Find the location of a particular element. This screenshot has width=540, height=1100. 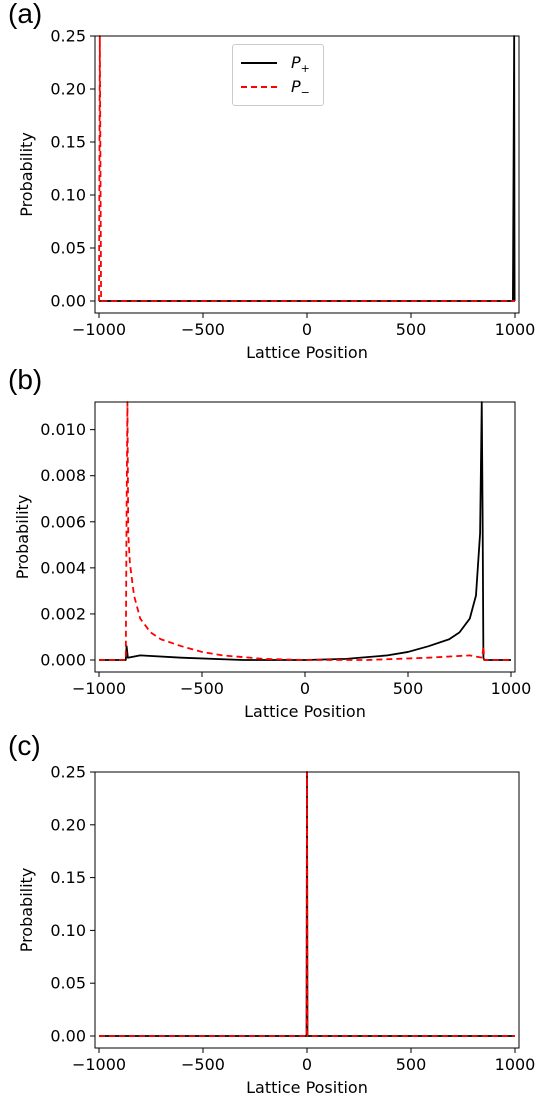

panel-label: (b) is located at coordinates (25, 379).